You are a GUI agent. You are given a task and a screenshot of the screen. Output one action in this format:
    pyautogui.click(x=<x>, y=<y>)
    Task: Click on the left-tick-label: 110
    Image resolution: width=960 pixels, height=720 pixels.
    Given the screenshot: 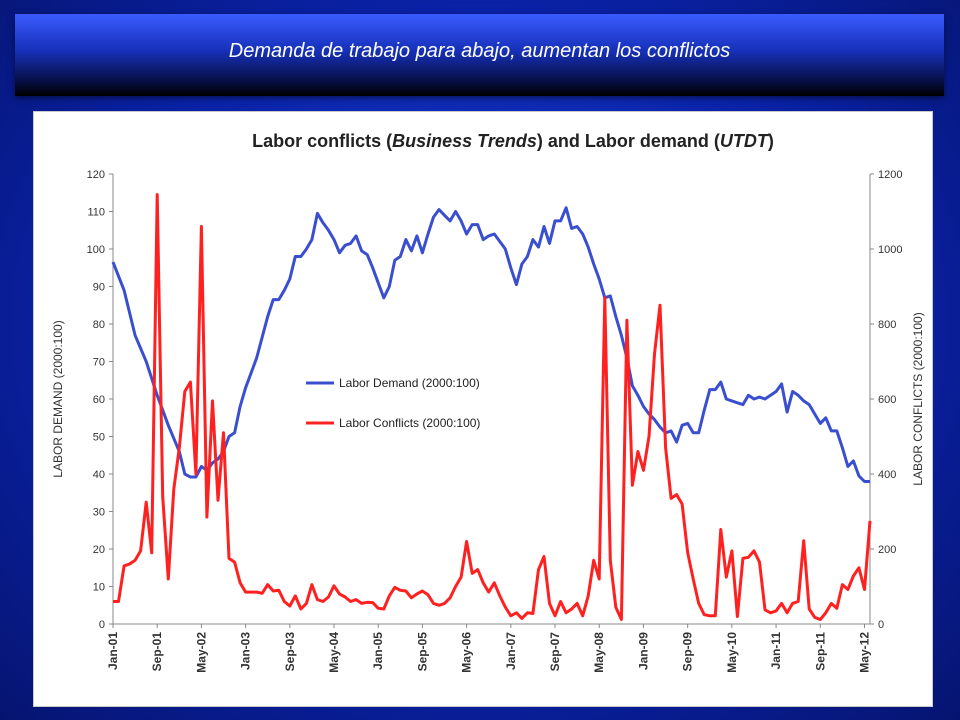 What is the action you would take?
    pyautogui.click(x=96, y=213)
    